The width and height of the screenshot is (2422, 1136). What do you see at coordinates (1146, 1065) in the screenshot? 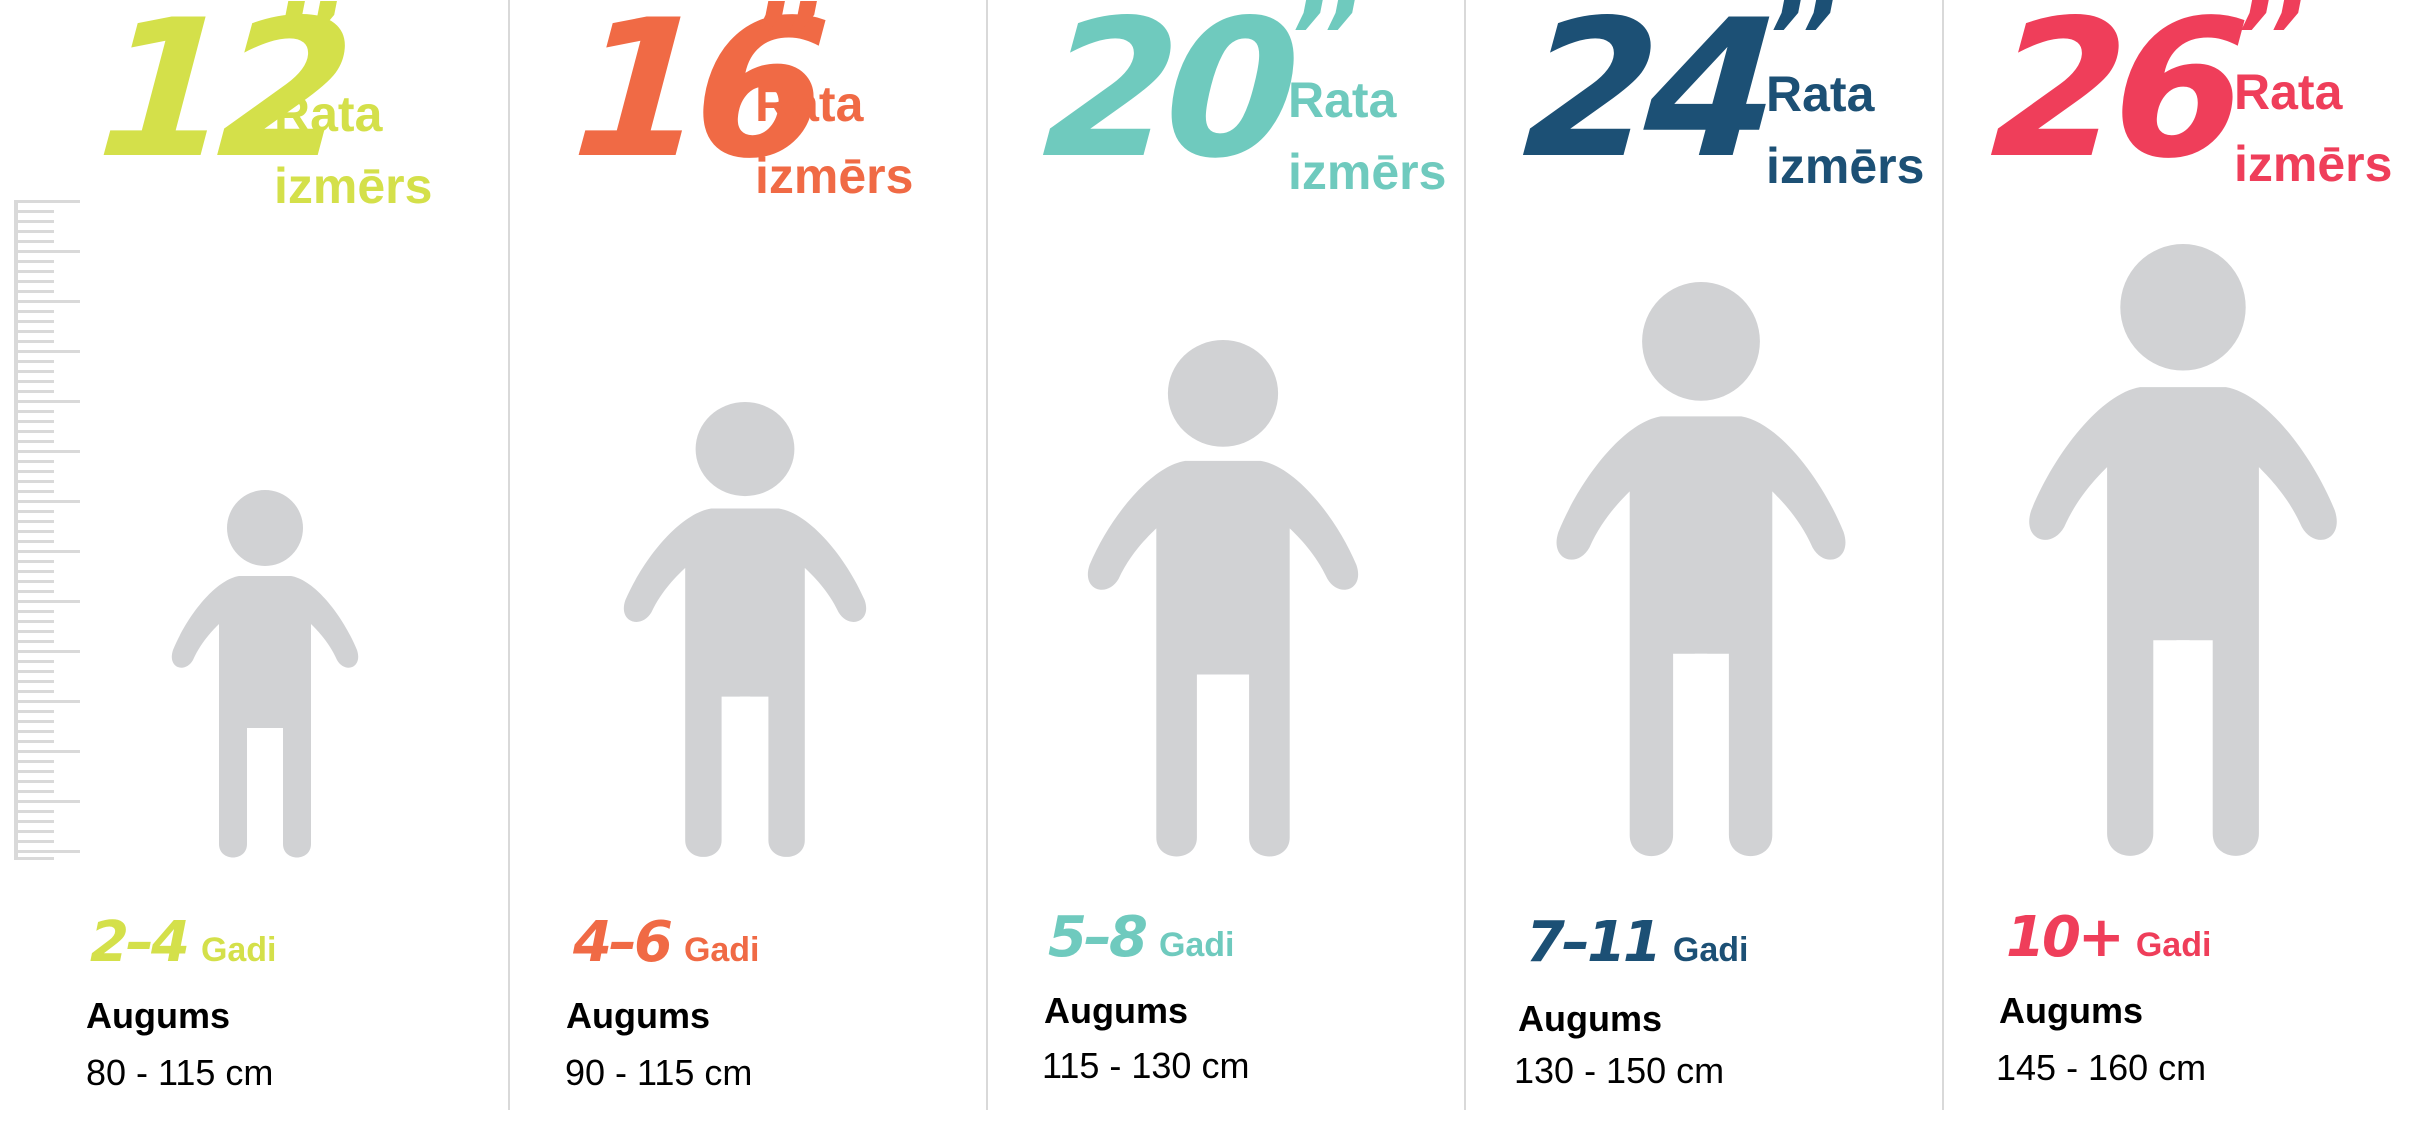
I see `height-range: 115 - 130 cm` at bounding box center [1146, 1065].